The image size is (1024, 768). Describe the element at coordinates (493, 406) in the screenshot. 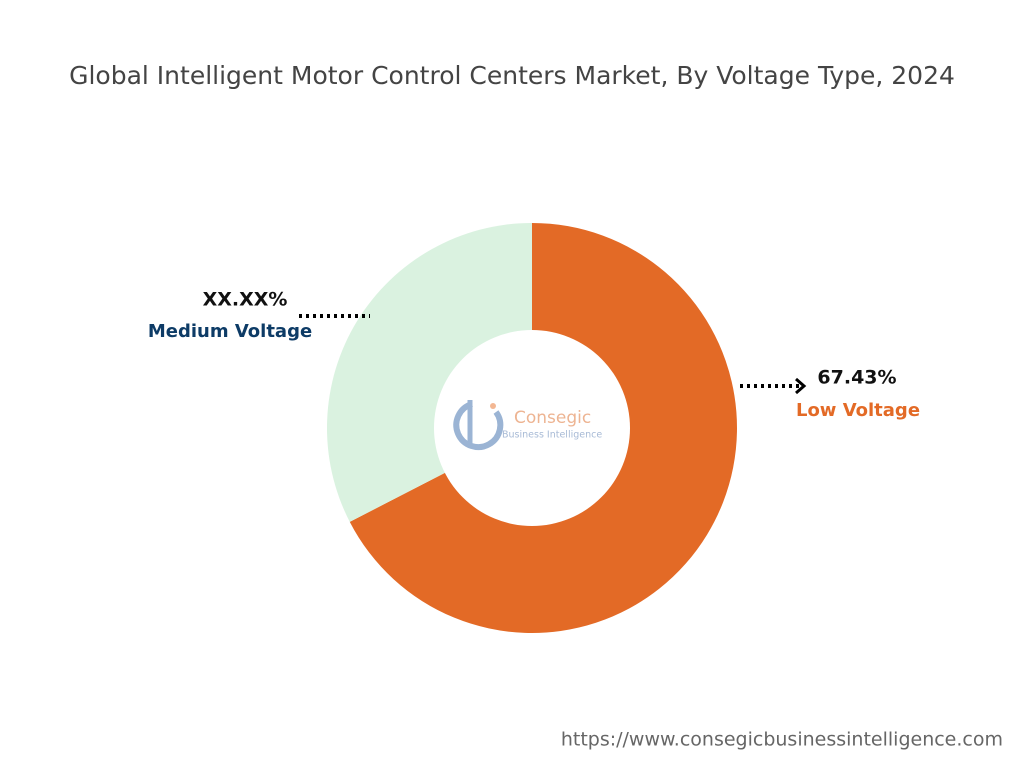

I see `logo-dot` at that location.